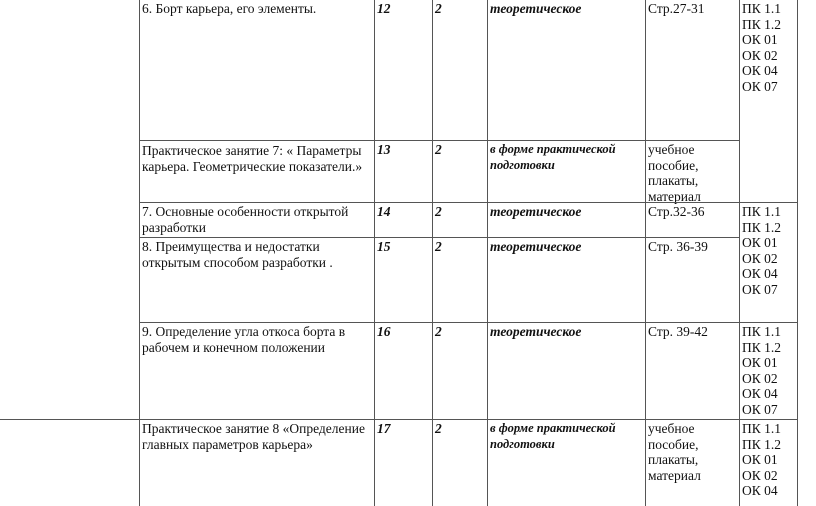  I want to click on cell-num: 13, so click(403, 171).